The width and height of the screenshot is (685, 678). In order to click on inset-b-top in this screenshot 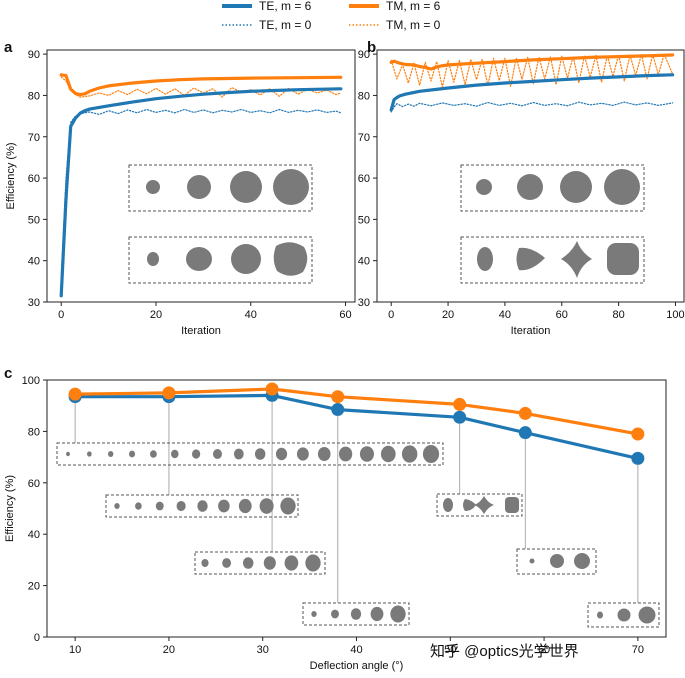, I will do `click(552, 188)`.